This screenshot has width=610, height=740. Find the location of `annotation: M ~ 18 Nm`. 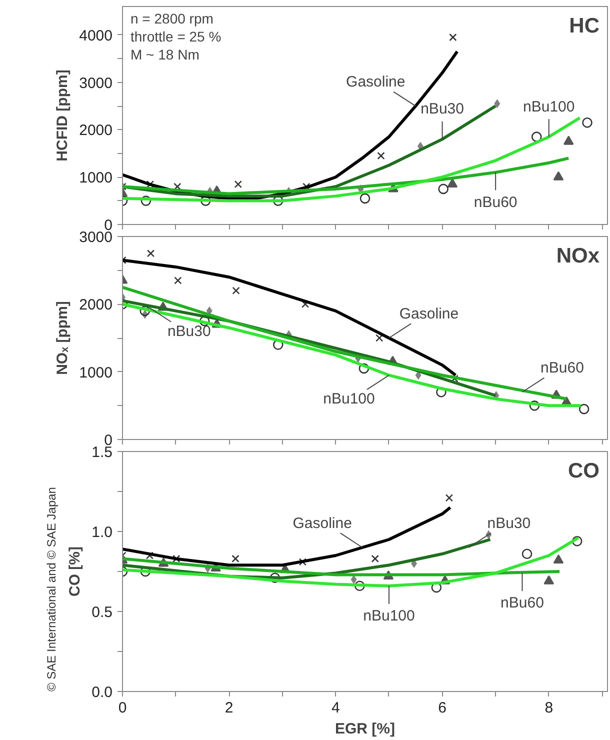

annotation: M ~ 18 Nm is located at coordinates (165, 54).